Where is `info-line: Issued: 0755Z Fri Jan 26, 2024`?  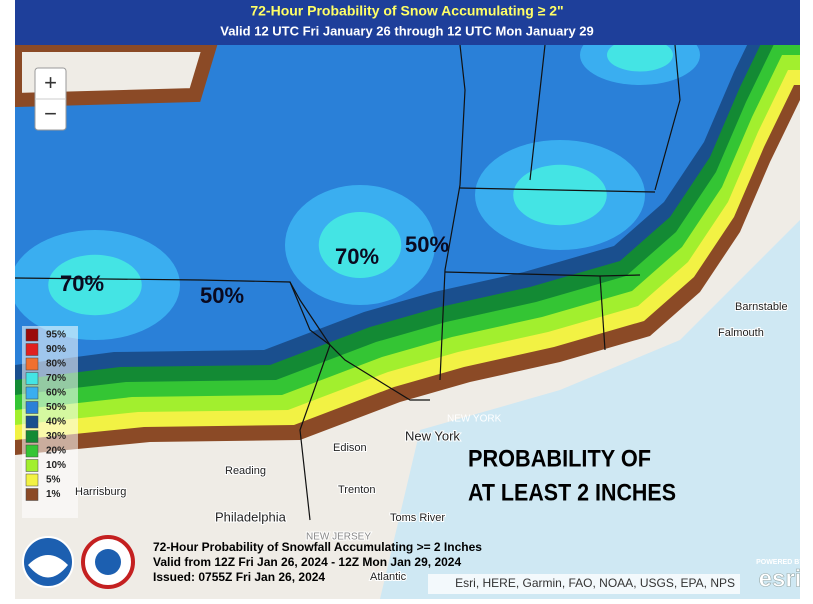
info-line: Issued: 0755Z Fri Jan 26, 2024 is located at coordinates (239, 577).